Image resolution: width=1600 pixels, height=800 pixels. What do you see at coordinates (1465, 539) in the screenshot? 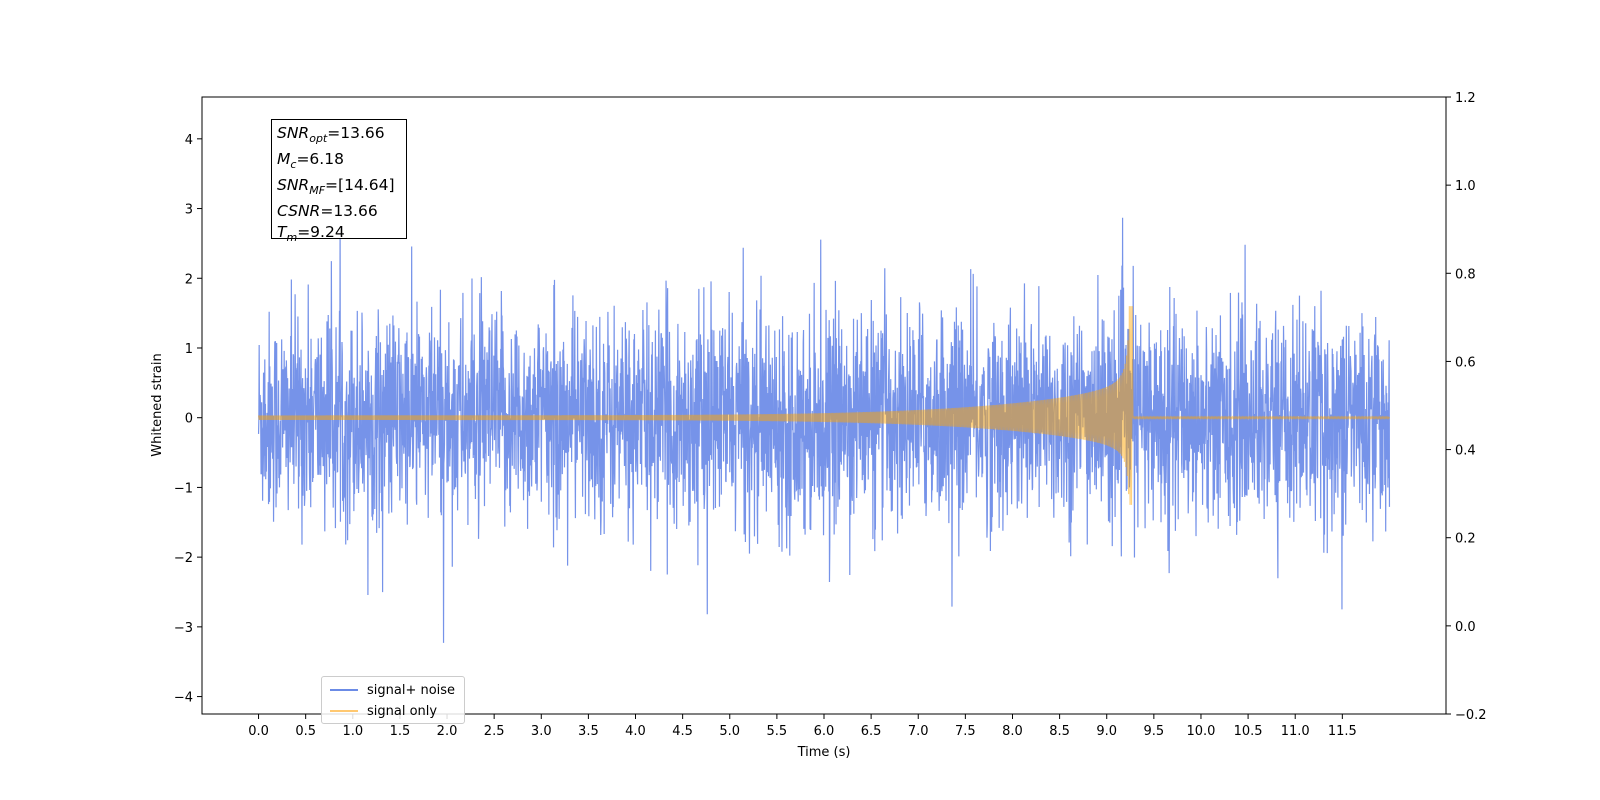
I see `y2-tick-label: 0.2` at bounding box center [1465, 539].